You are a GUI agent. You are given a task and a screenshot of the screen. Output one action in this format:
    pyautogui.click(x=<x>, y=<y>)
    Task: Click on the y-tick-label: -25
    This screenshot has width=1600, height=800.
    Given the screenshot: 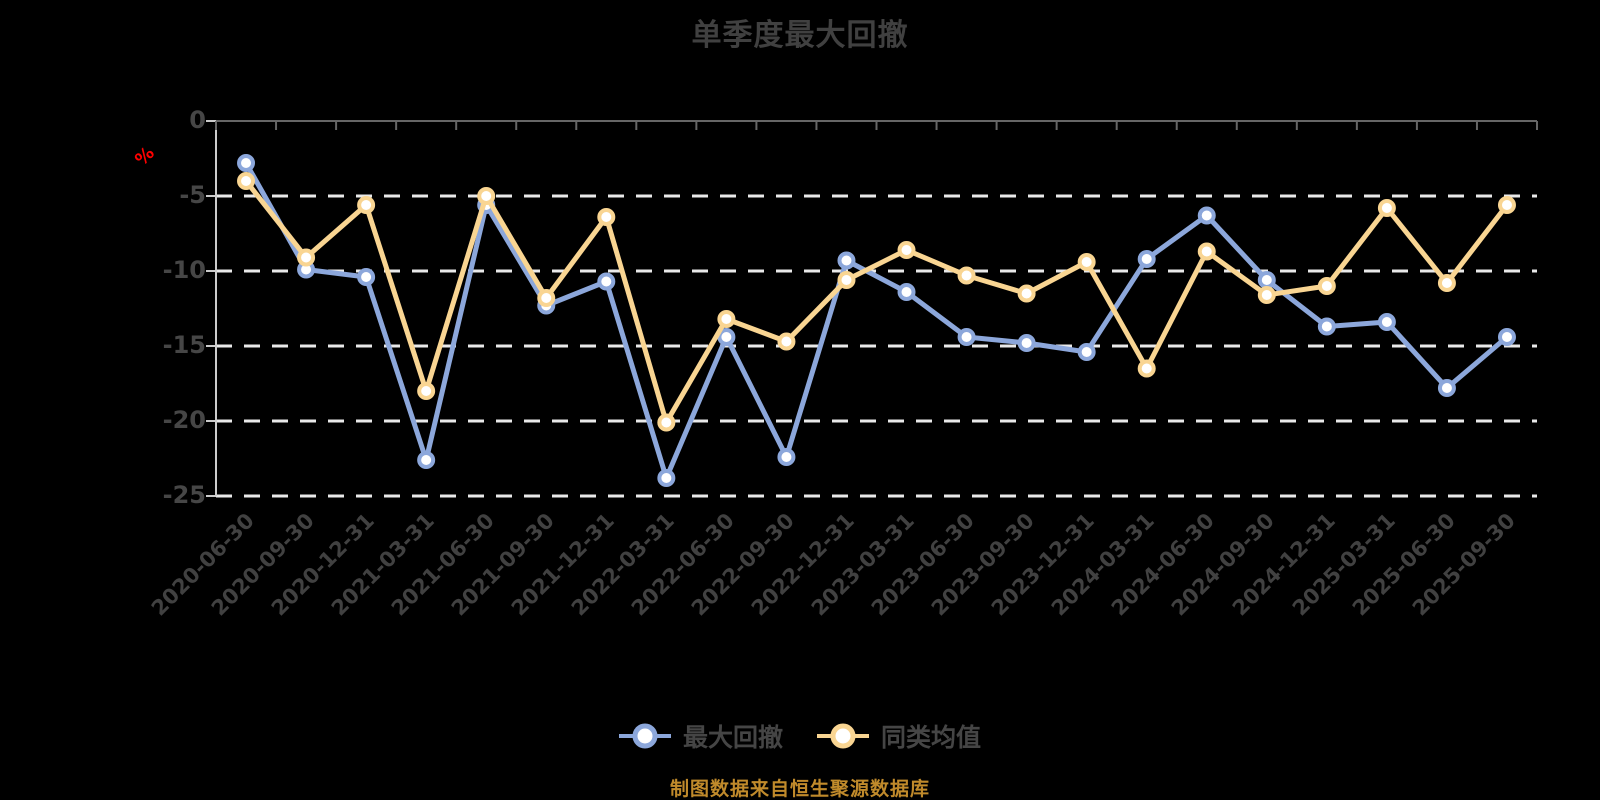 What is the action you would take?
    pyautogui.click(x=184, y=495)
    